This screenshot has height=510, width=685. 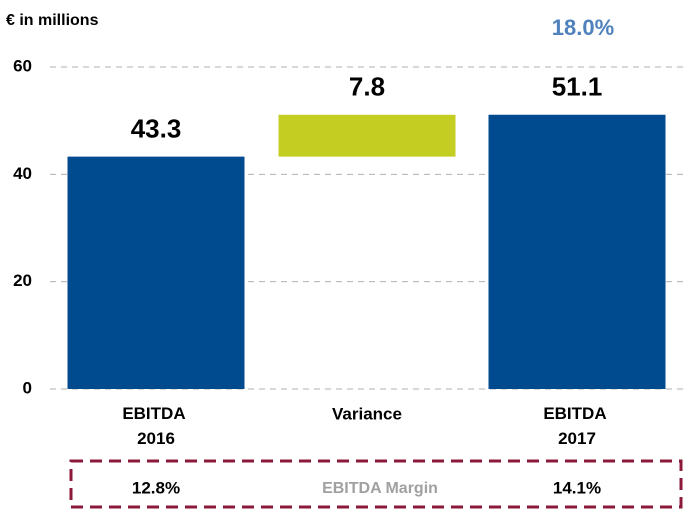 What do you see at coordinates (380, 488) in the screenshot?
I see `margin-label: EBITDA Margin` at bounding box center [380, 488].